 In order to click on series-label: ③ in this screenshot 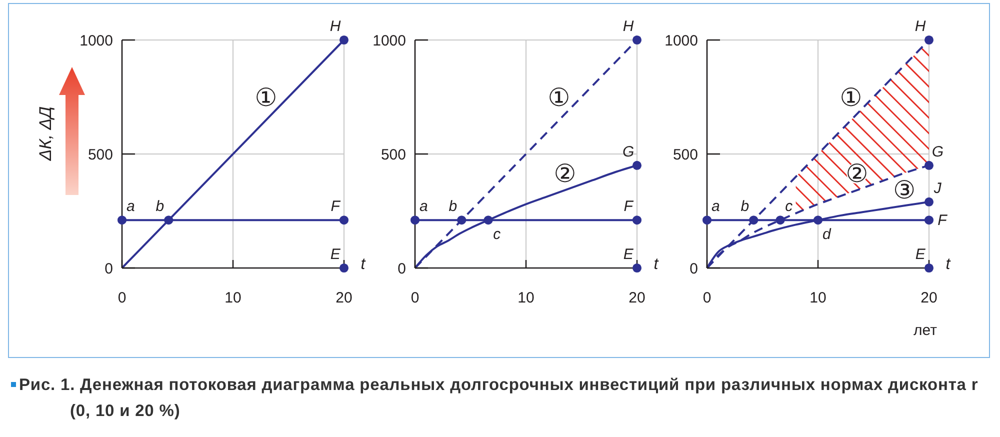, I will do `click(904, 189)`.